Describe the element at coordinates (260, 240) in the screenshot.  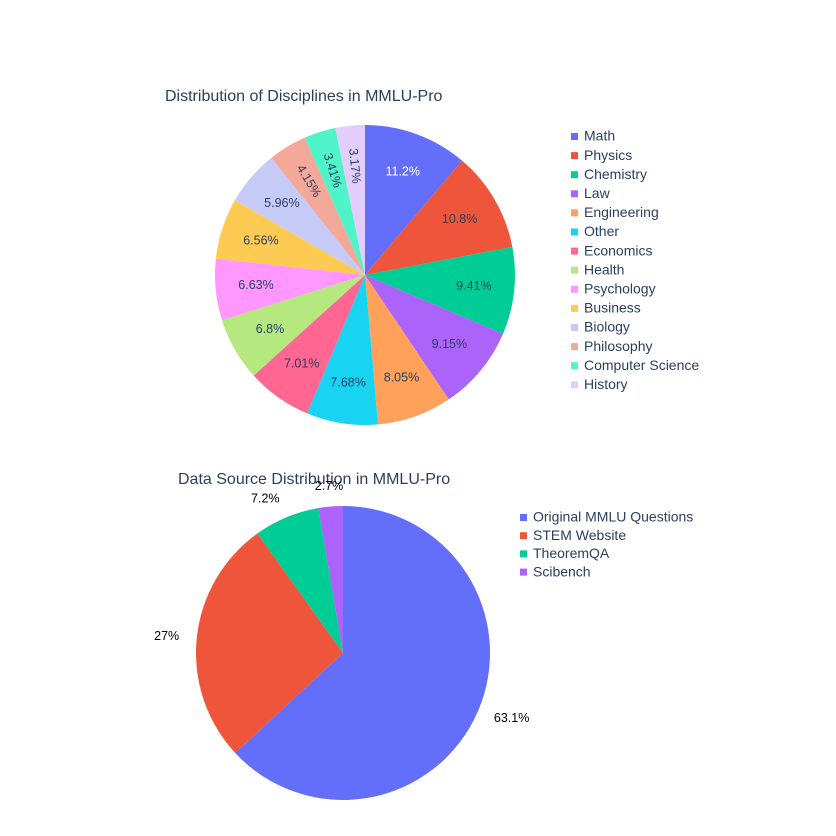
I see `slice-label-business: 6.56%` at that location.